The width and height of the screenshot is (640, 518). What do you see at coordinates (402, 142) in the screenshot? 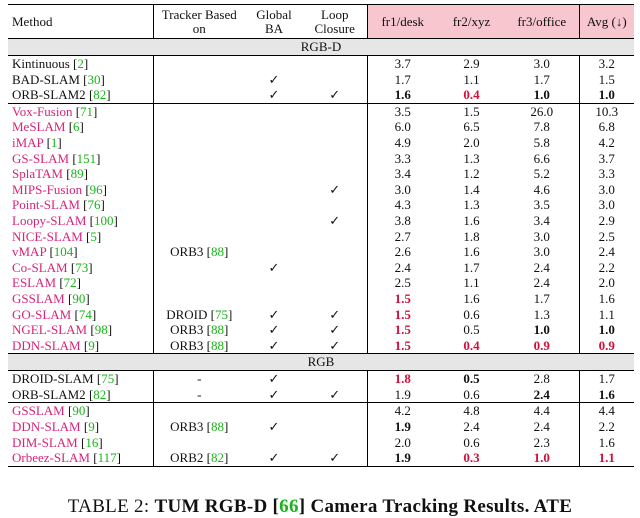
I see `fr1-value: 4.9` at bounding box center [402, 142].